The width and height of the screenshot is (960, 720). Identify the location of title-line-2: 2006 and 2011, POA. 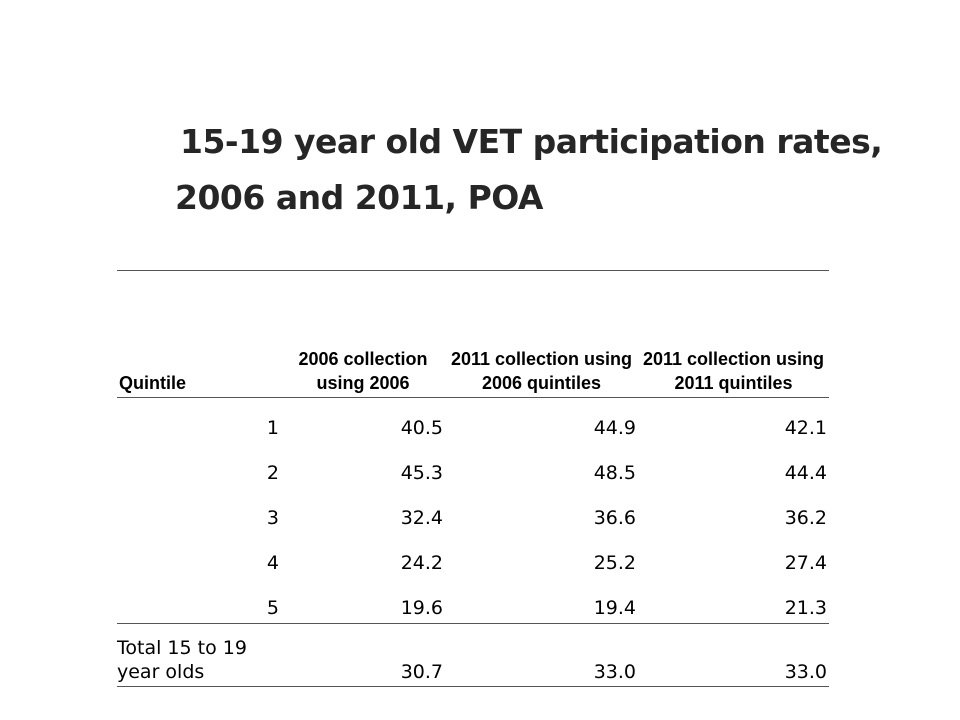
(359, 197).